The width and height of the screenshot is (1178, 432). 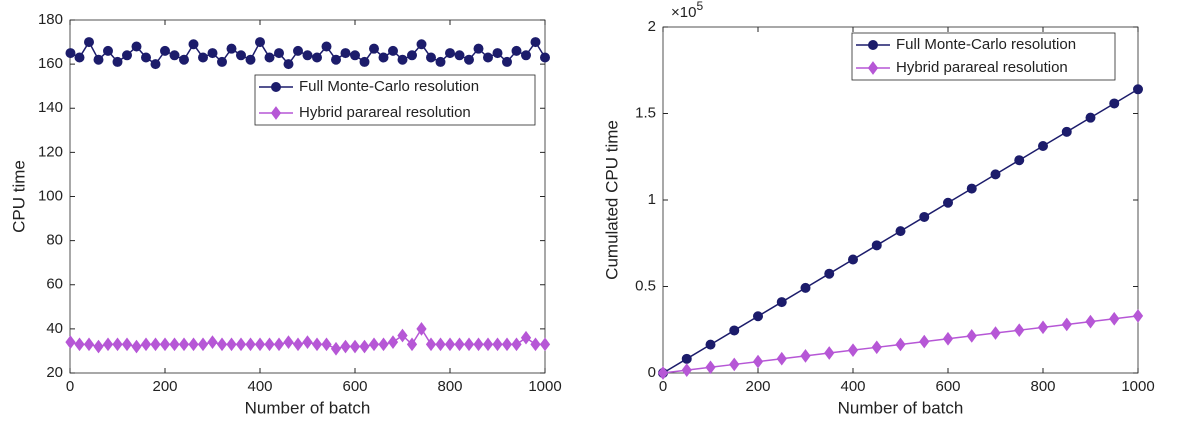 I want to click on y-tick-label: 160, so click(x=50, y=63).